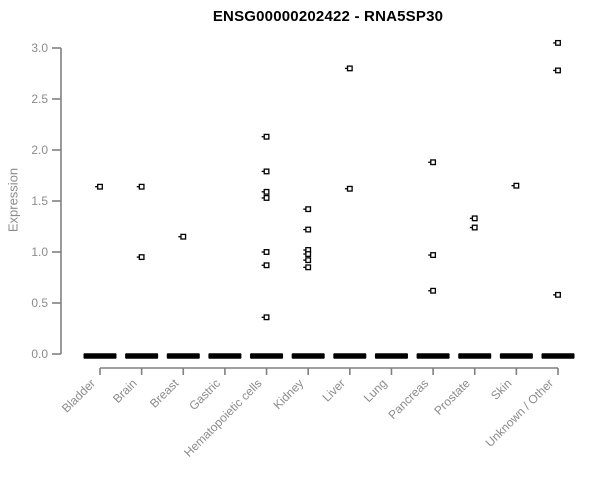  What do you see at coordinates (375, 390) in the screenshot?
I see `x-tick-label: Lung` at bounding box center [375, 390].